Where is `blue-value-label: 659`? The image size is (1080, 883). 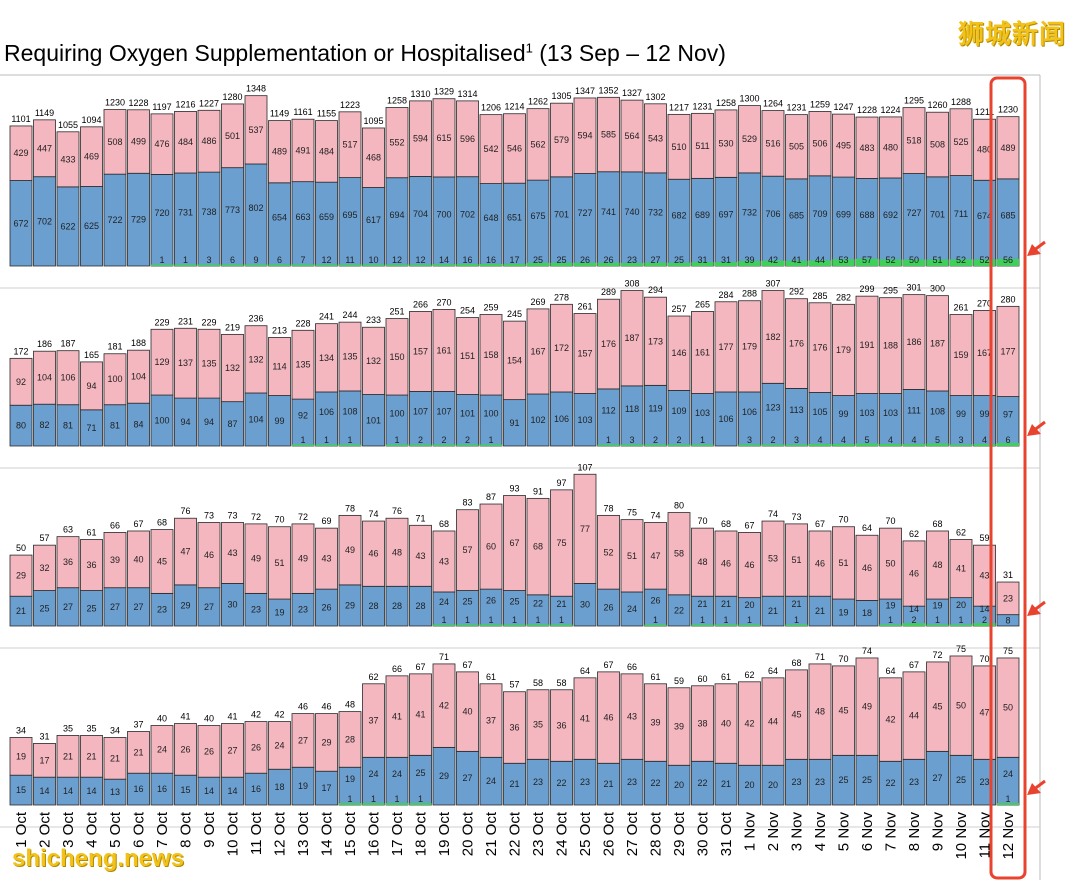
blue-value-label: 659 is located at coordinates (326, 217).